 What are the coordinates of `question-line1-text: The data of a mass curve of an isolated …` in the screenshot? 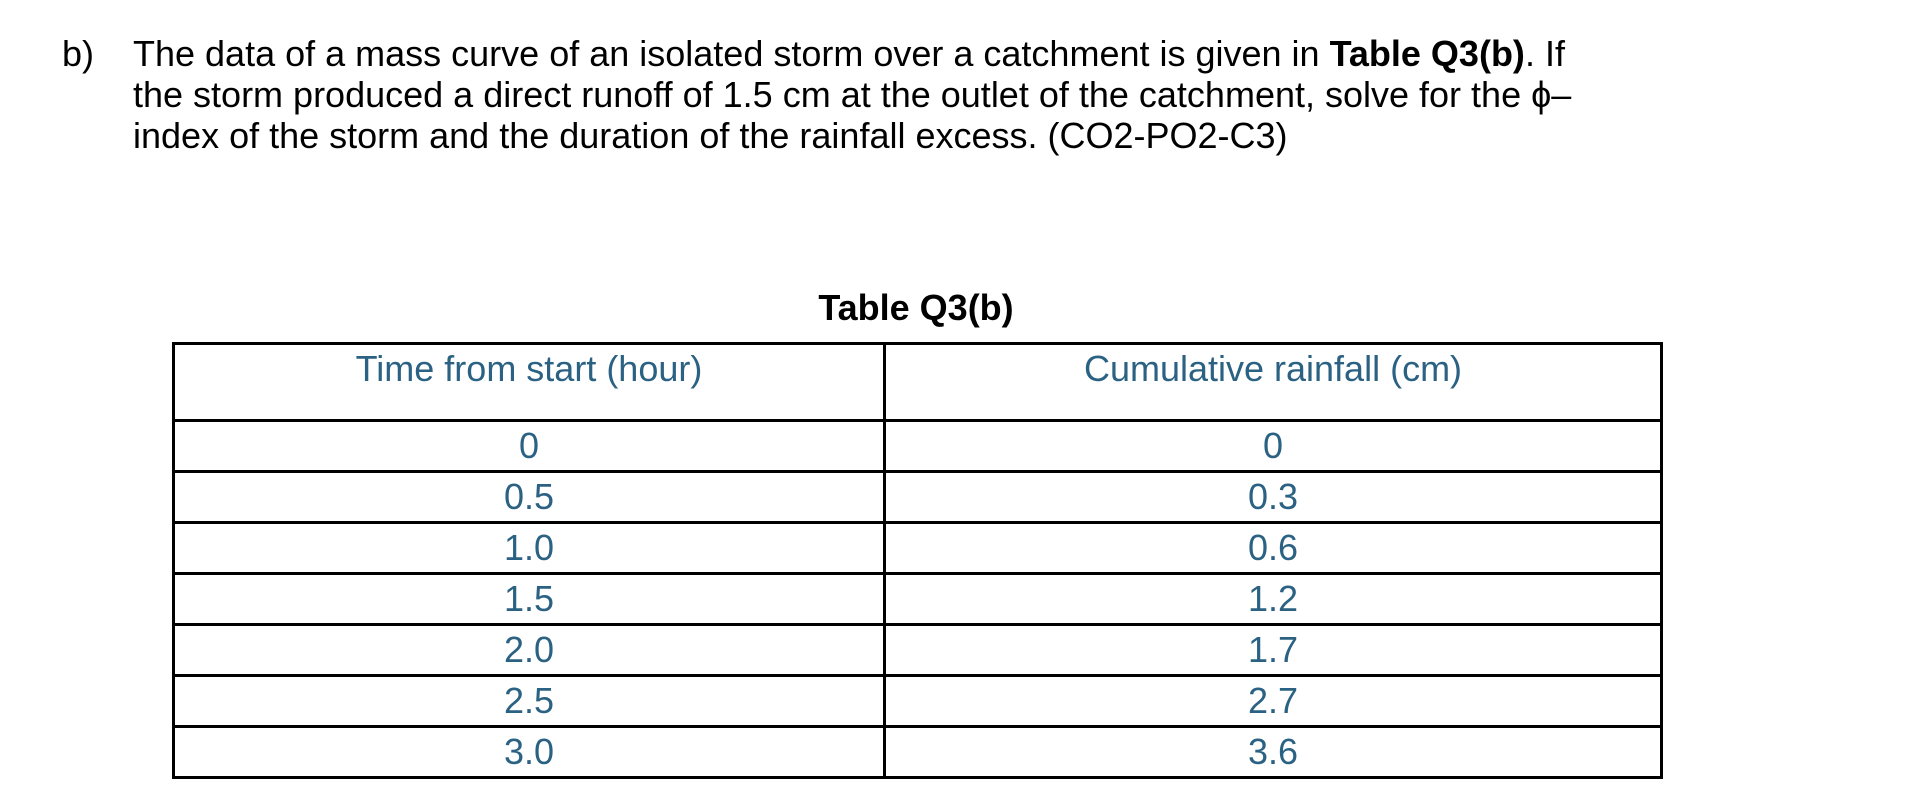 It's located at (731, 53).